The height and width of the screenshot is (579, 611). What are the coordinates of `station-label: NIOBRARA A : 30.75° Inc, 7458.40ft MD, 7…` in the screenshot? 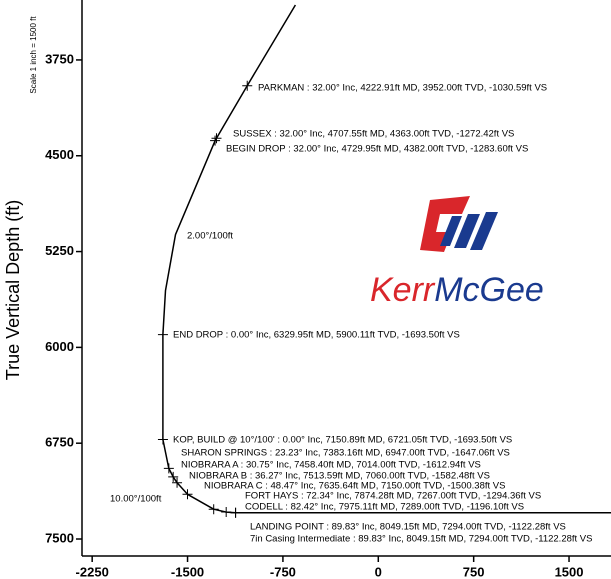 It's located at (331, 465).